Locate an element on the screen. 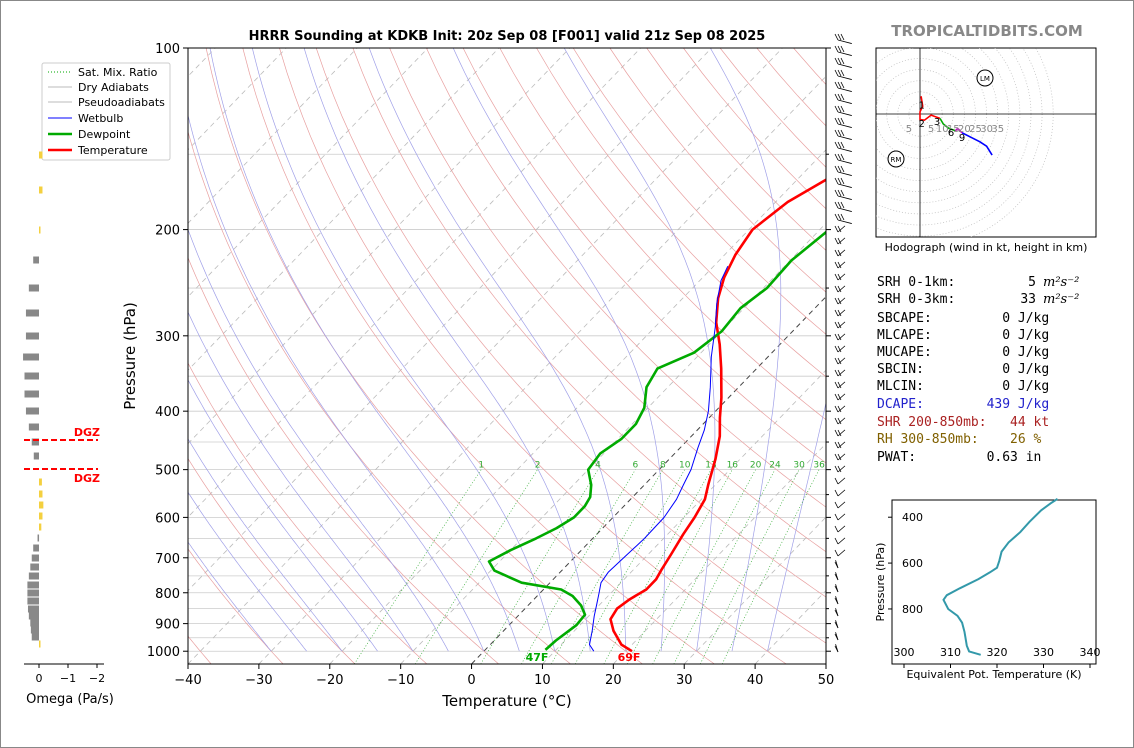 This screenshot has width=1134, height=748. mixing-ratio-label: 20 is located at coordinates (756, 466).